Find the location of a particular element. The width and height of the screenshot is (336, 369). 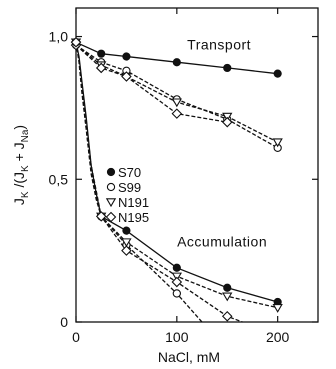

y-axis-label-part: /(J is located at coordinates (19, 181).